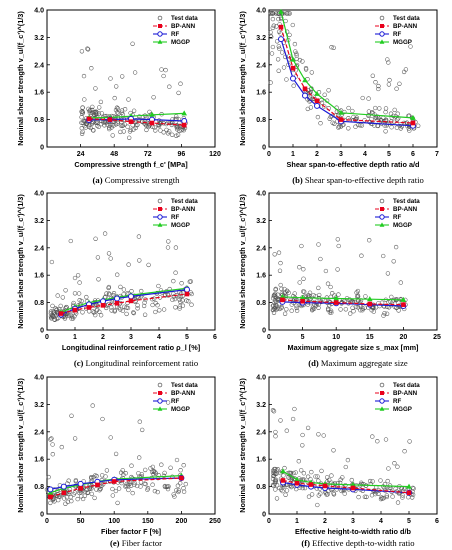 Image resolution: width=452 pixels, height=550 pixels. Describe the element at coordinates (20, 78) in the screenshot. I see `y-axis-label: Nominal shear strength v_u/(f_c')^(1/3)` at that location.